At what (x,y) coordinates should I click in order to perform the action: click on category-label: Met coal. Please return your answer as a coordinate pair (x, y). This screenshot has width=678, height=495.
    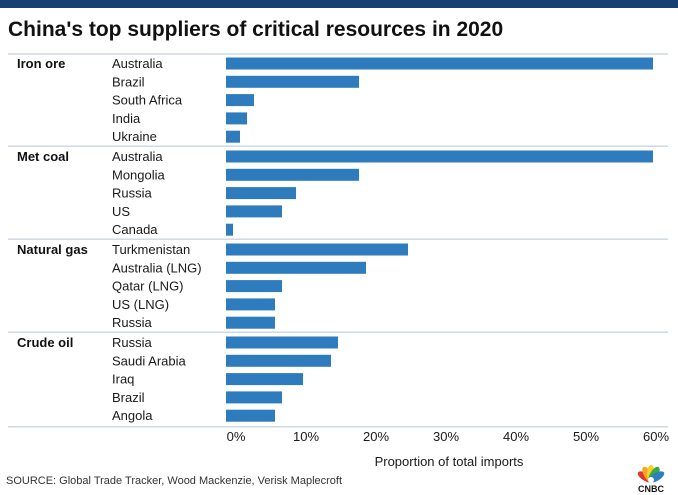
    Looking at the image, I should click on (43, 156).